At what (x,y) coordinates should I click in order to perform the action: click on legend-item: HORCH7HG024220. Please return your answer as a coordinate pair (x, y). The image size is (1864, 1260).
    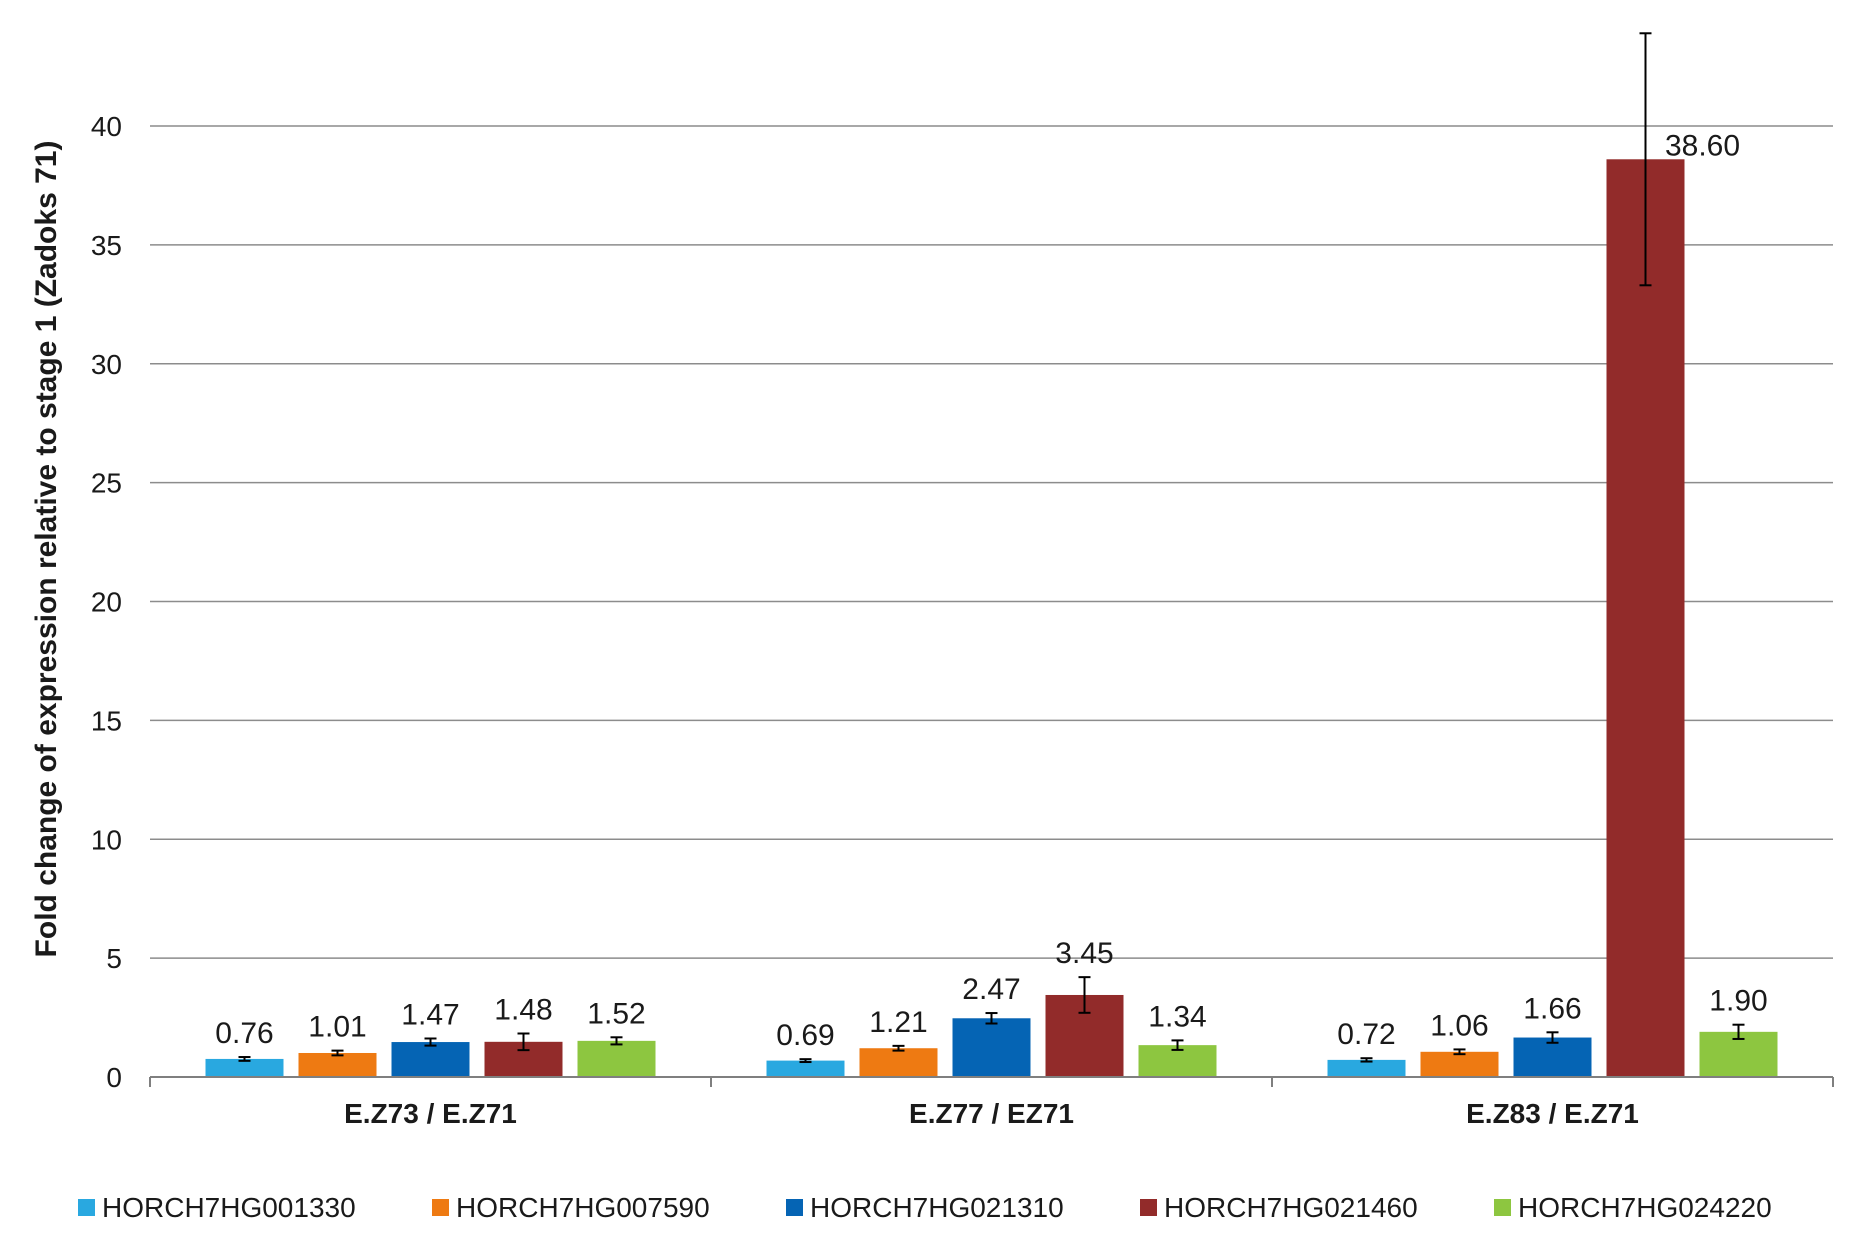
    Looking at the image, I should click on (1633, 1207).